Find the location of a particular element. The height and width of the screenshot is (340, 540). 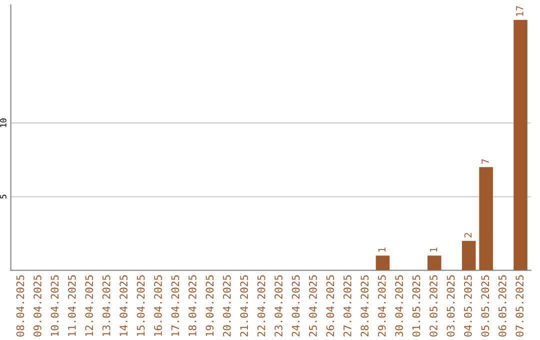

x-tick-label: 16.04.2025 is located at coordinates (158, 305).